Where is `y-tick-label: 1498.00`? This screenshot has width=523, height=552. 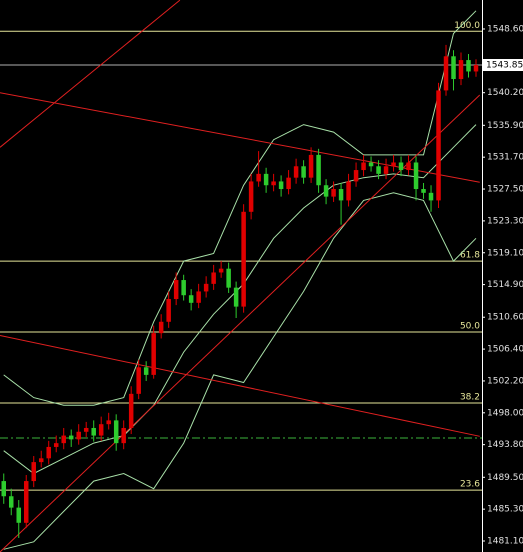
y-tick-label: 1498.00 is located at coordinates (505, 413).